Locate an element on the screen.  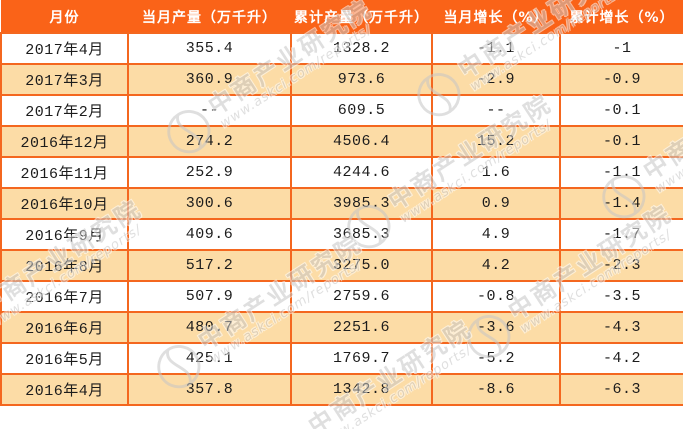
cumulative-growth-cell: -3.5 is located at coordinates (621, 296).